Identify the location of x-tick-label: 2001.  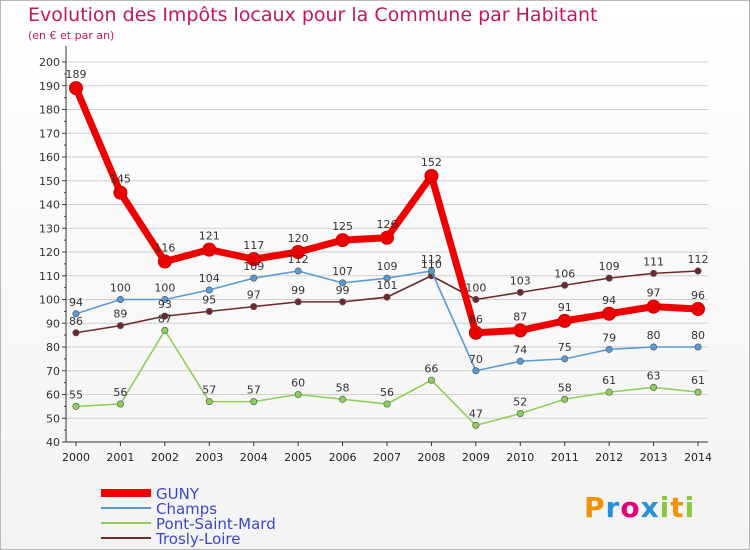
(120, 457).